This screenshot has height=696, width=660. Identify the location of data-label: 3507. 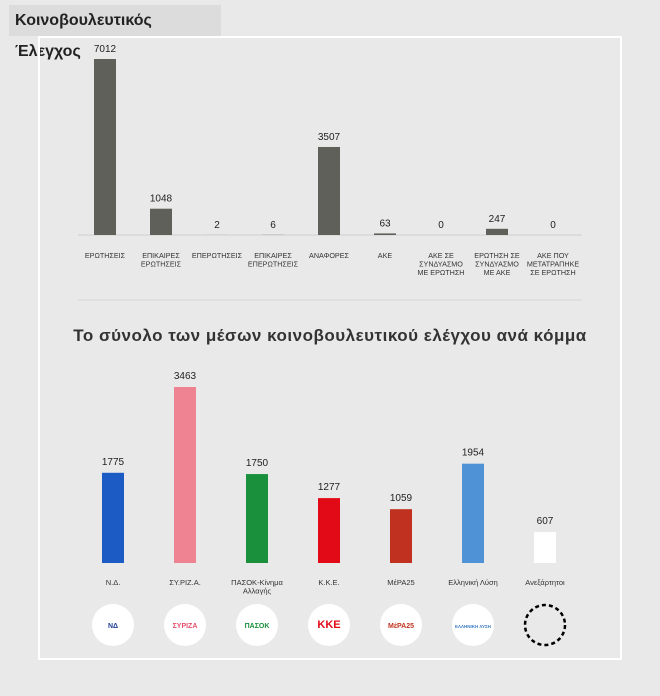
(329, 137).